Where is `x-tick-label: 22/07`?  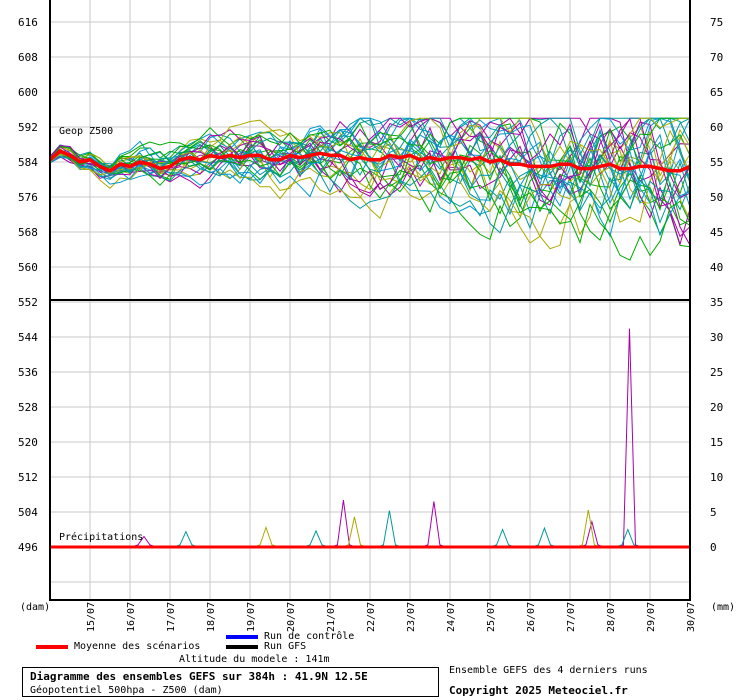 x-tick-label: 22/07 is located at coordinates (371, 617).